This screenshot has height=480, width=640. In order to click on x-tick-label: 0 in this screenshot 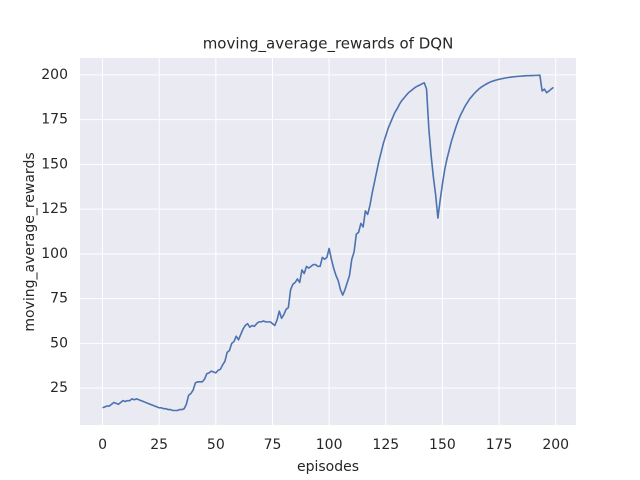, I will do `click(102, 445)`.